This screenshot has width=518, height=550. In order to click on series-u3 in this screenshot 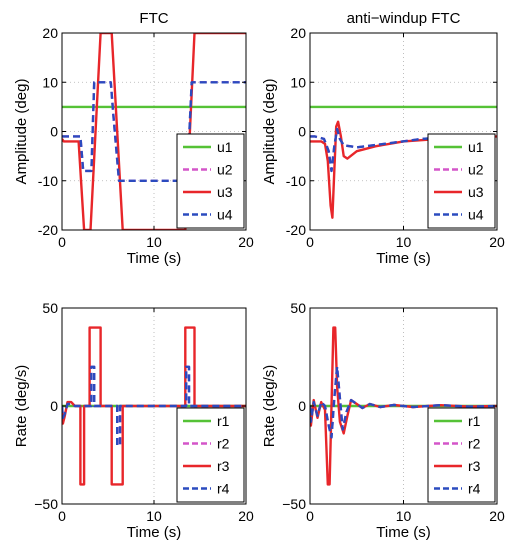, I will do `click(154, 131)`.